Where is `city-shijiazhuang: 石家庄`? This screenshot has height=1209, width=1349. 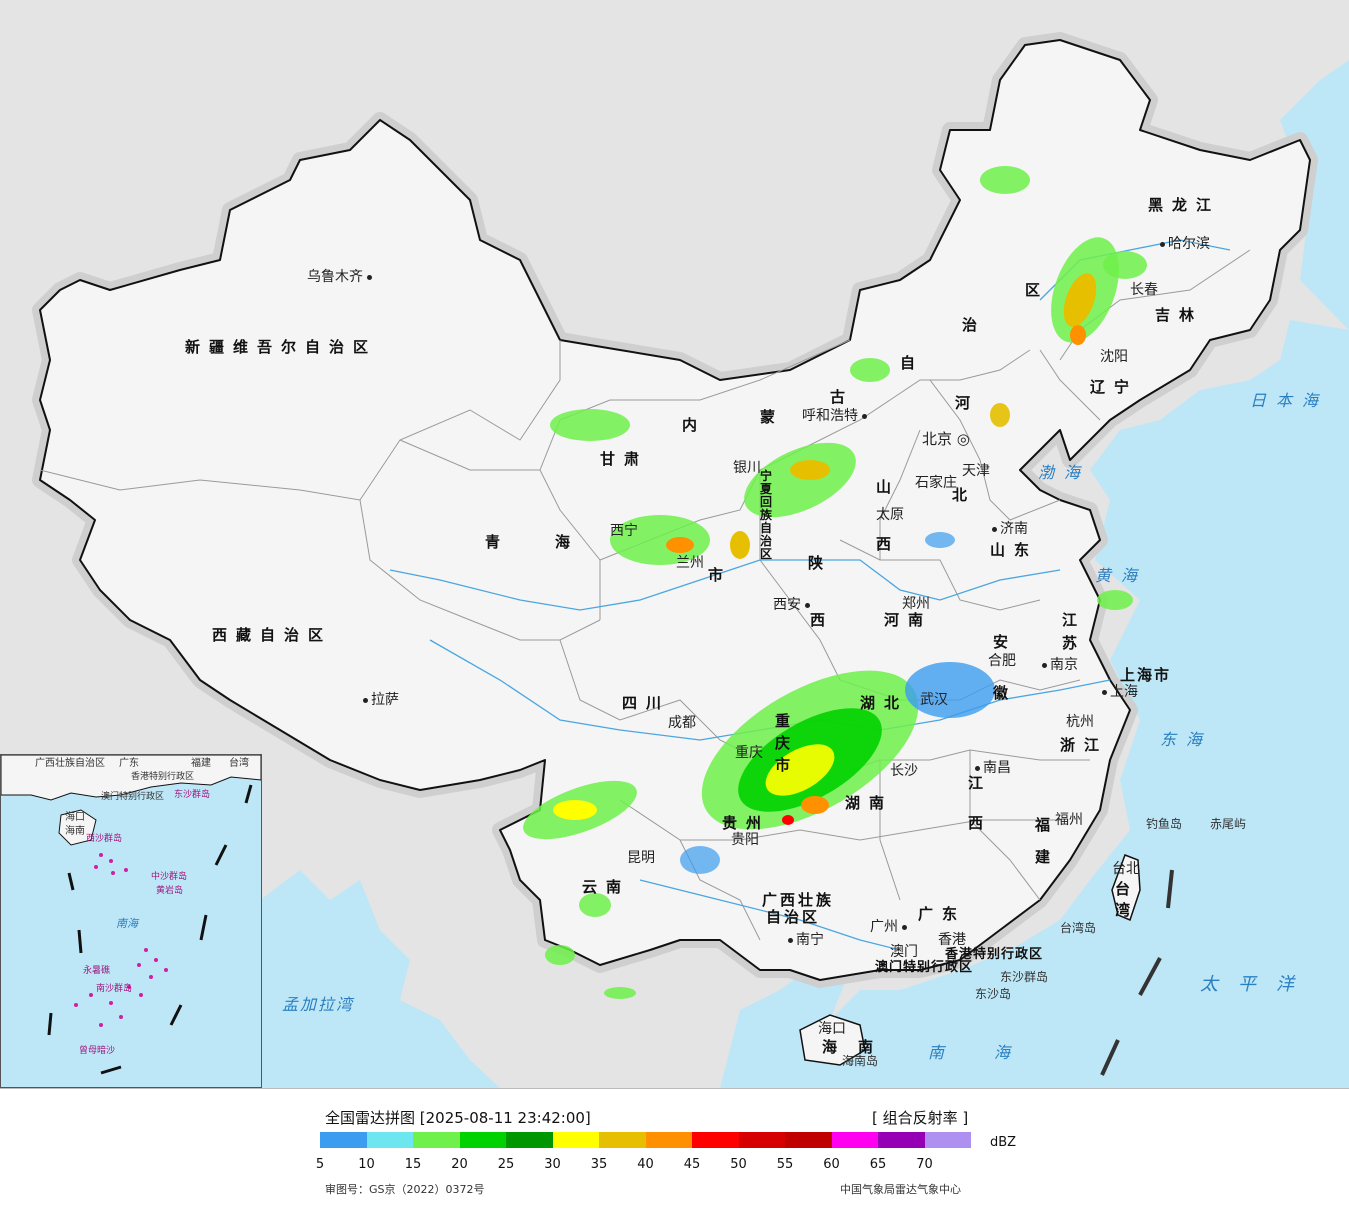
city-shijiazhuang: 石家庄 is located at coordinates (936, 483).